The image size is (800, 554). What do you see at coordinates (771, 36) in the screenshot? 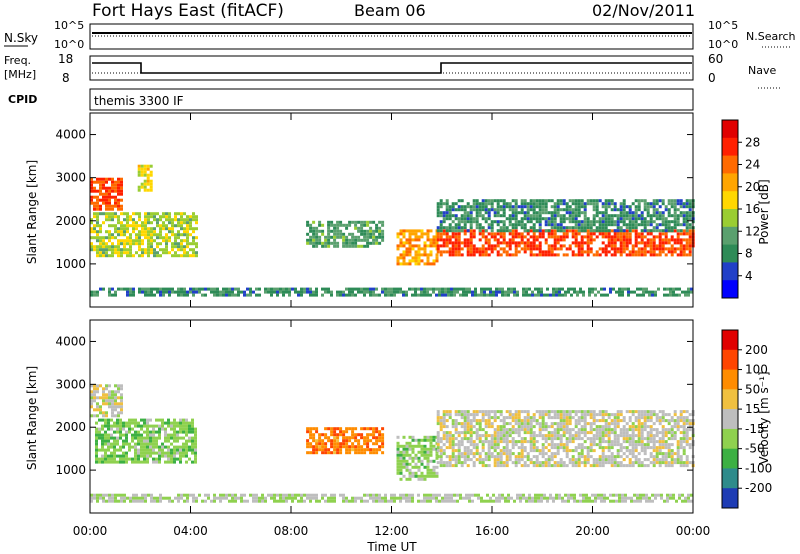
I see `nsearch-label: N.Search` at bounding box center [771, 36].